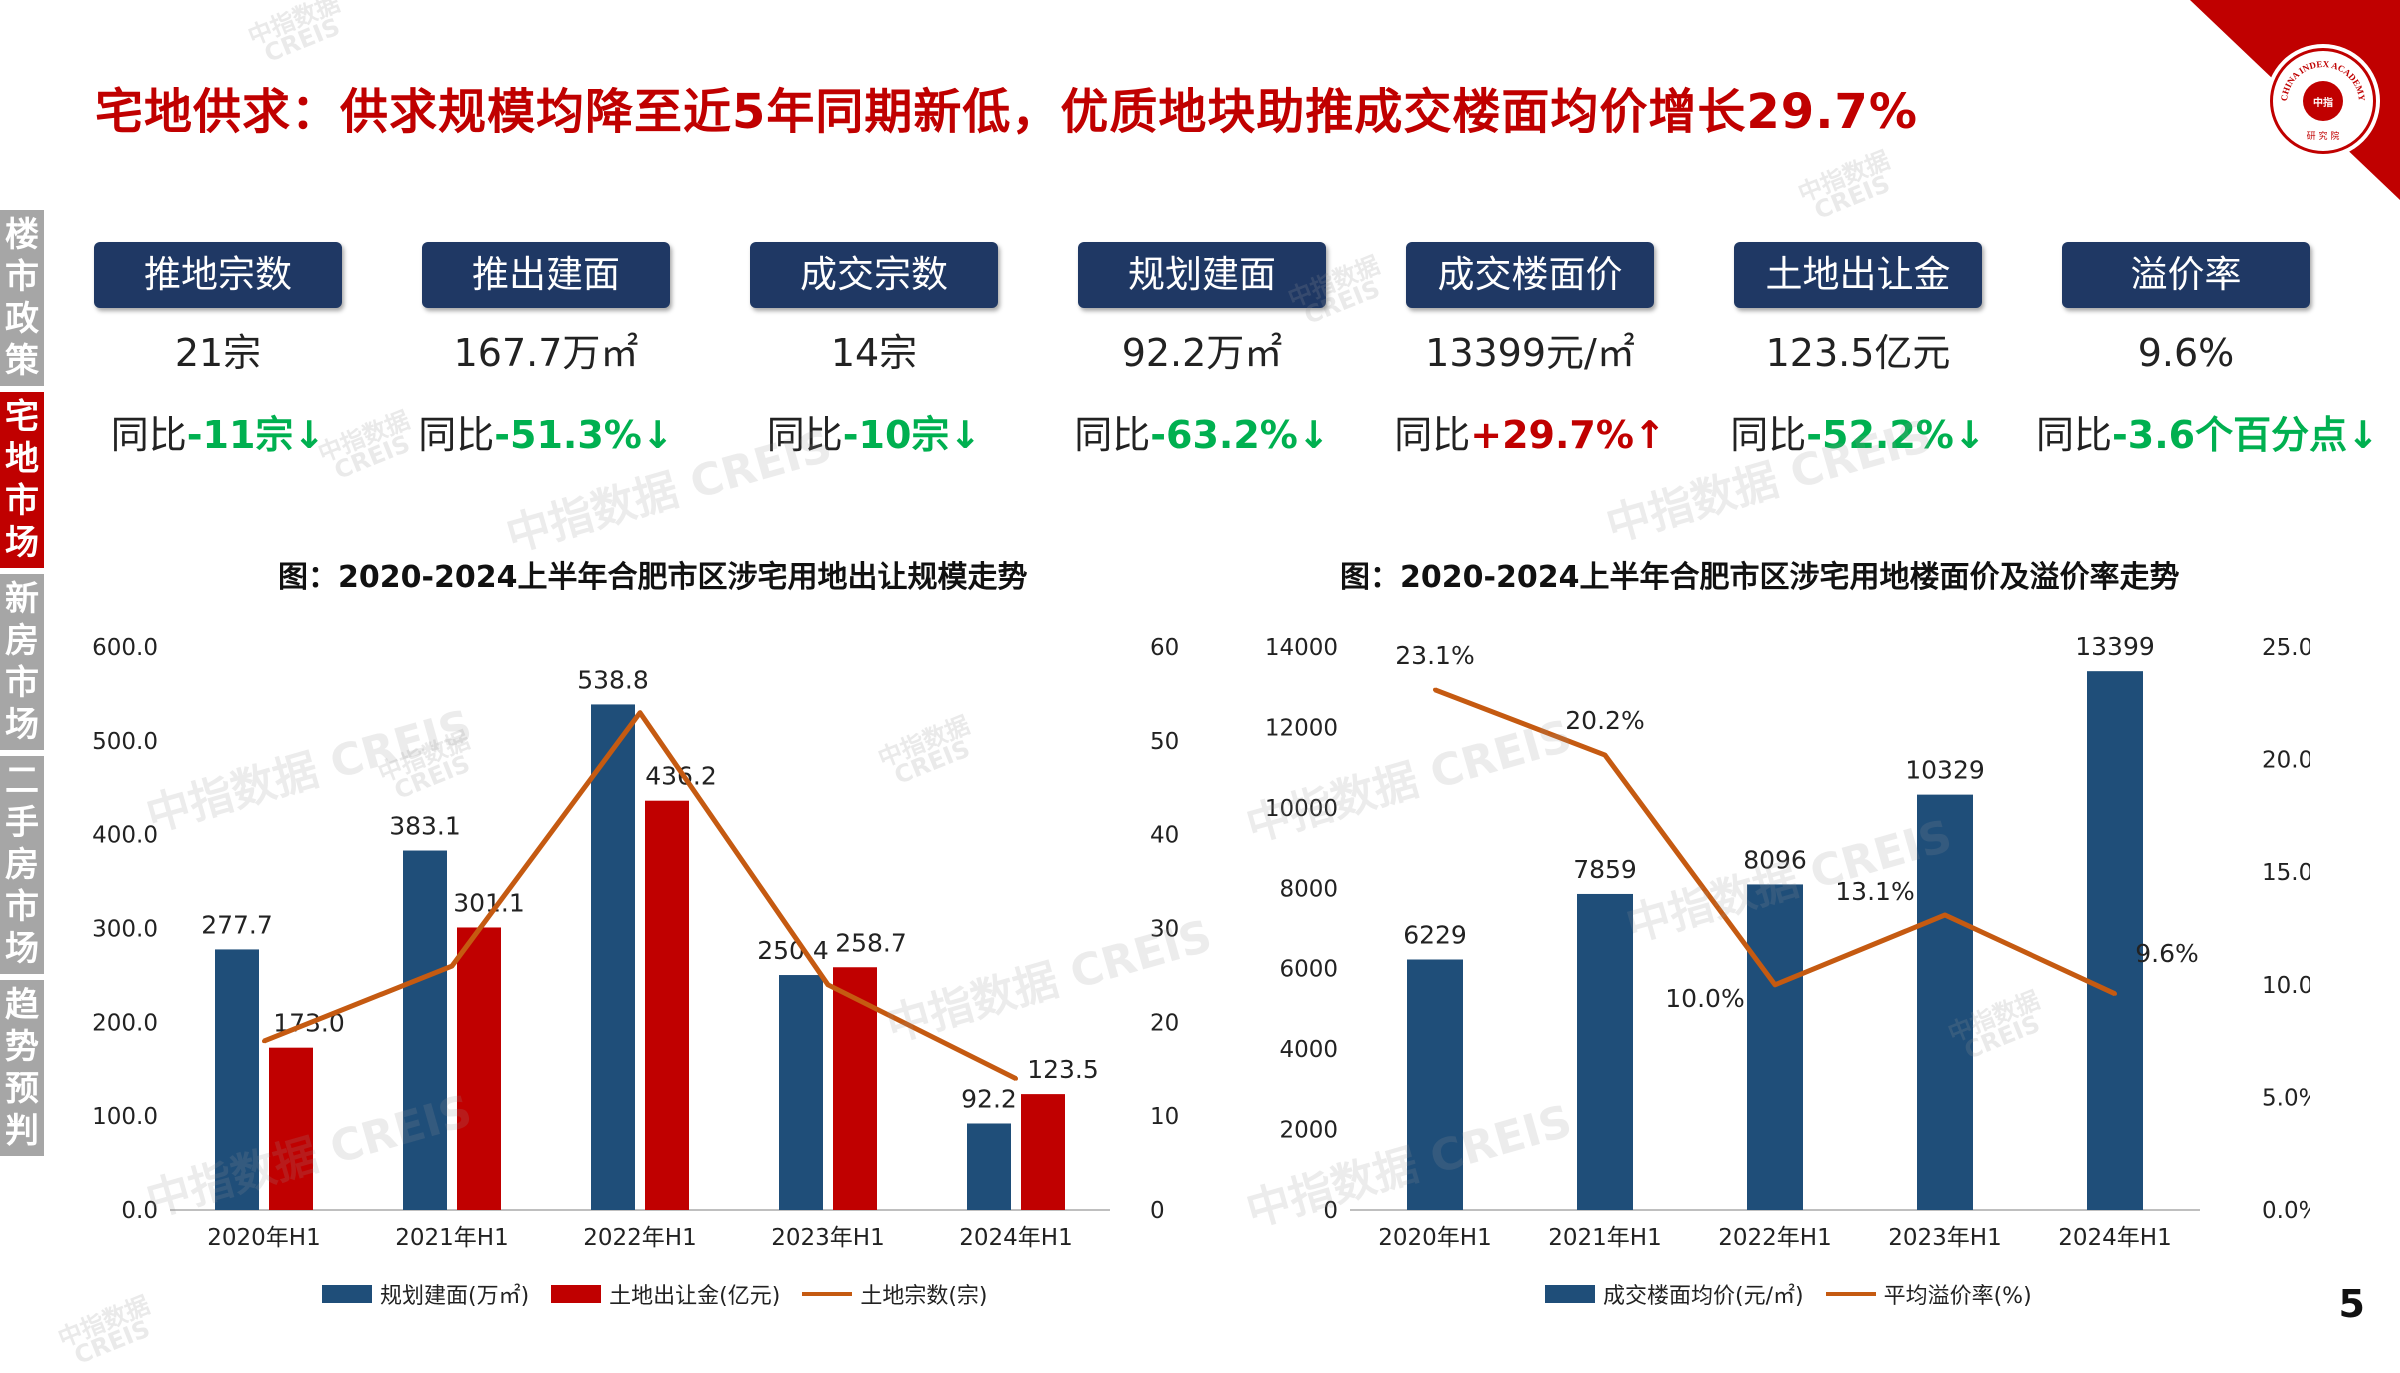 The image size is (2400, 1373). Describe the element at coordinates (1530, 275) in the screenshot. I see `kpi-label: 成交楼面价` at that location.